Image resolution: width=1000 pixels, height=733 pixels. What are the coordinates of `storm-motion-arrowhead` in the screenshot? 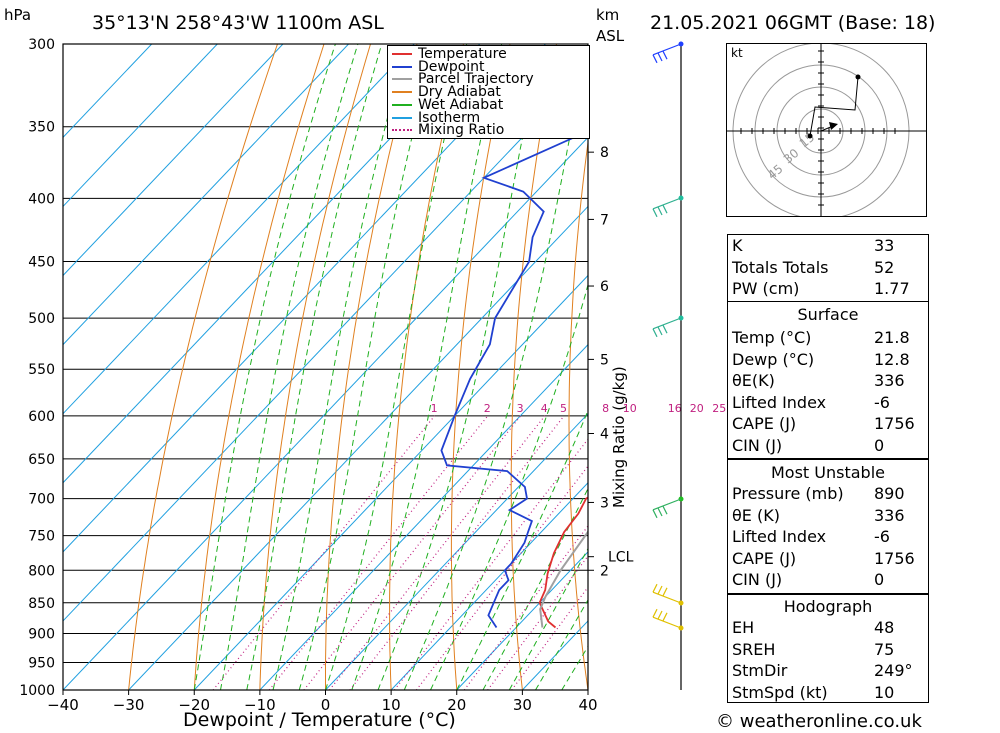 It's located at (833, 126).